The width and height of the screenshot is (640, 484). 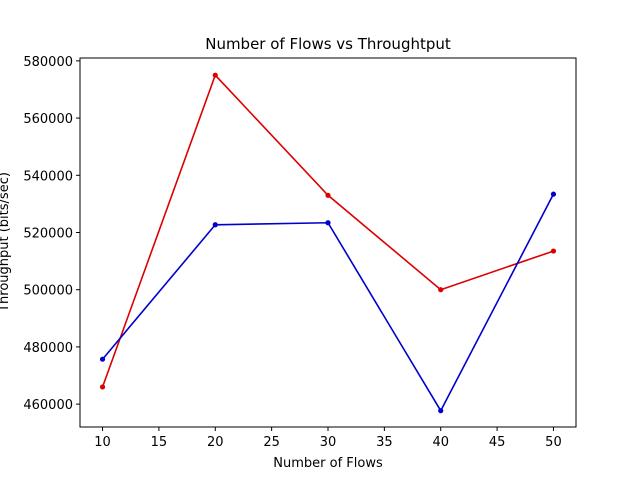 I want to click on x-tick-label-4: 30, so click(x=328, y=442).